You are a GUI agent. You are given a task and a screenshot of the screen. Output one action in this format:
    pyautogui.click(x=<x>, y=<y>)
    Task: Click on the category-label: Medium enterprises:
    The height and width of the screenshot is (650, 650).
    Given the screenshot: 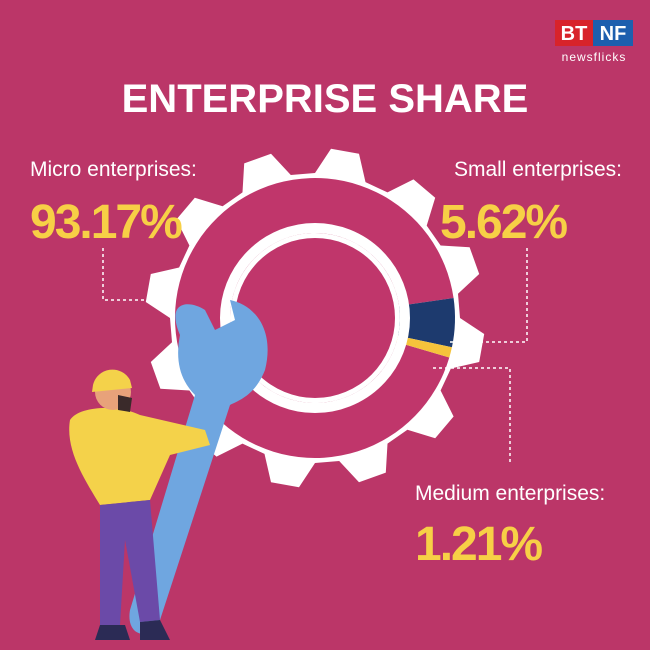 What is the action you would take?
    pyautogui.click(x=510, y=493)
    